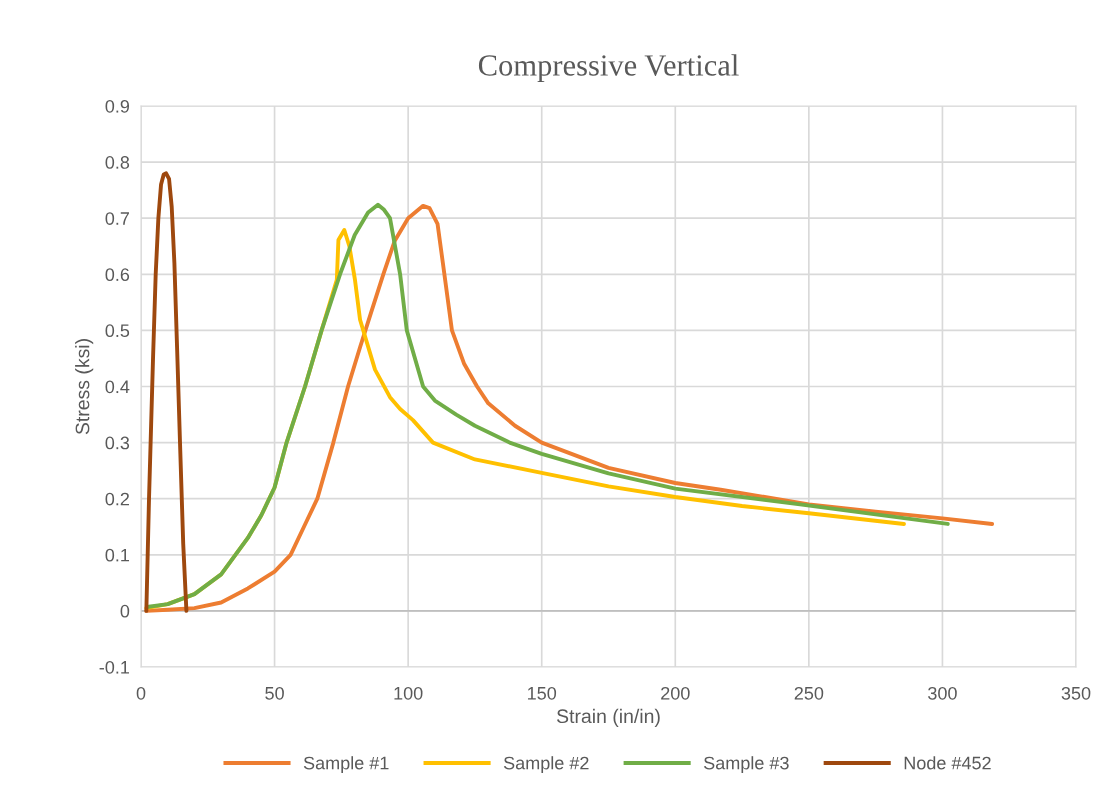 The image size is (1114, 793). I want to click on legend-label: Sample #2, so click(546, 765).